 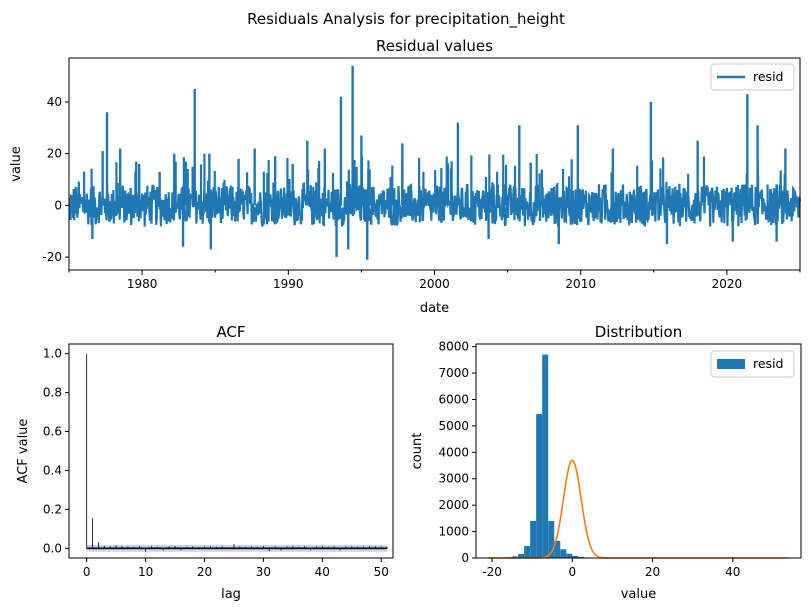 I want to click on y-tick-label: 1.0, so click(x=52, y=354).